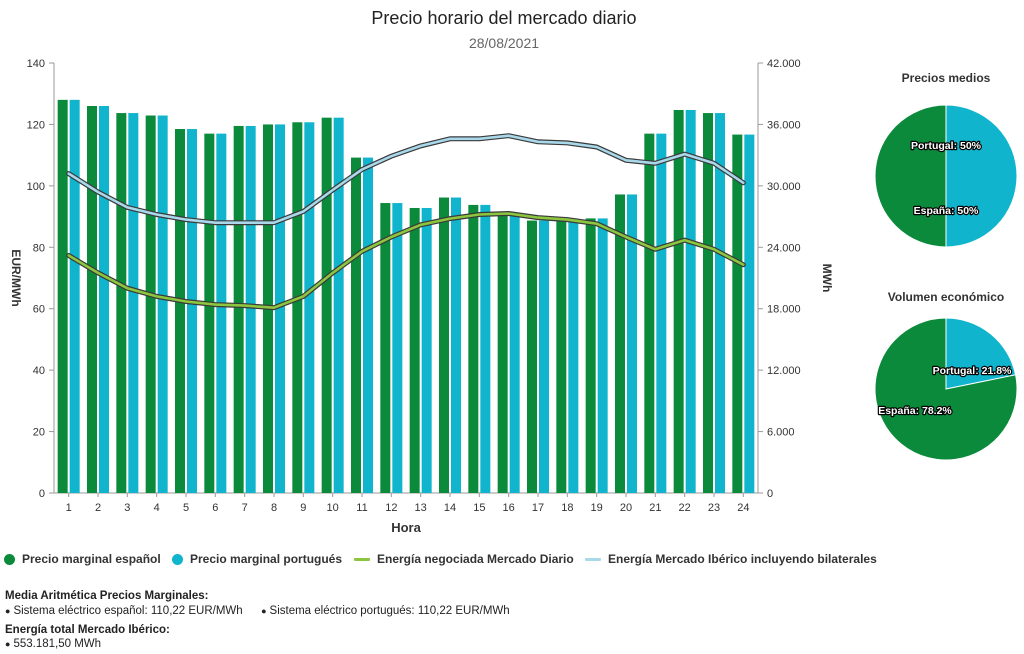 The height and width of the screenshot is (654, 1024). I want to click on legend-item-energy-daily: Energía negociada Mercado Diario, so click(464, 559).